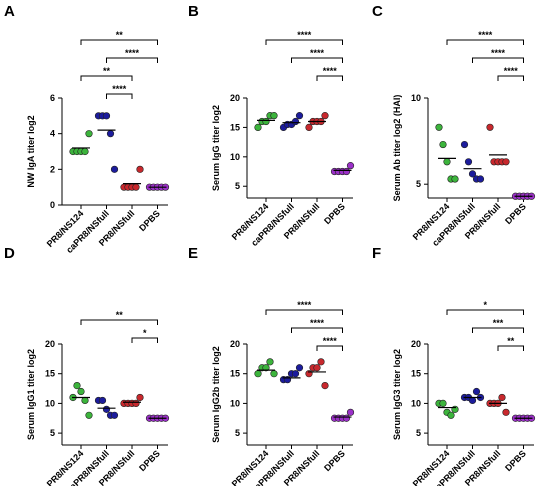  What do you see at coordinates (31, 394) in the screenshot?
I see `y-axis-label: Serum IgG1 titer log2` at bounding box center [31, 394].